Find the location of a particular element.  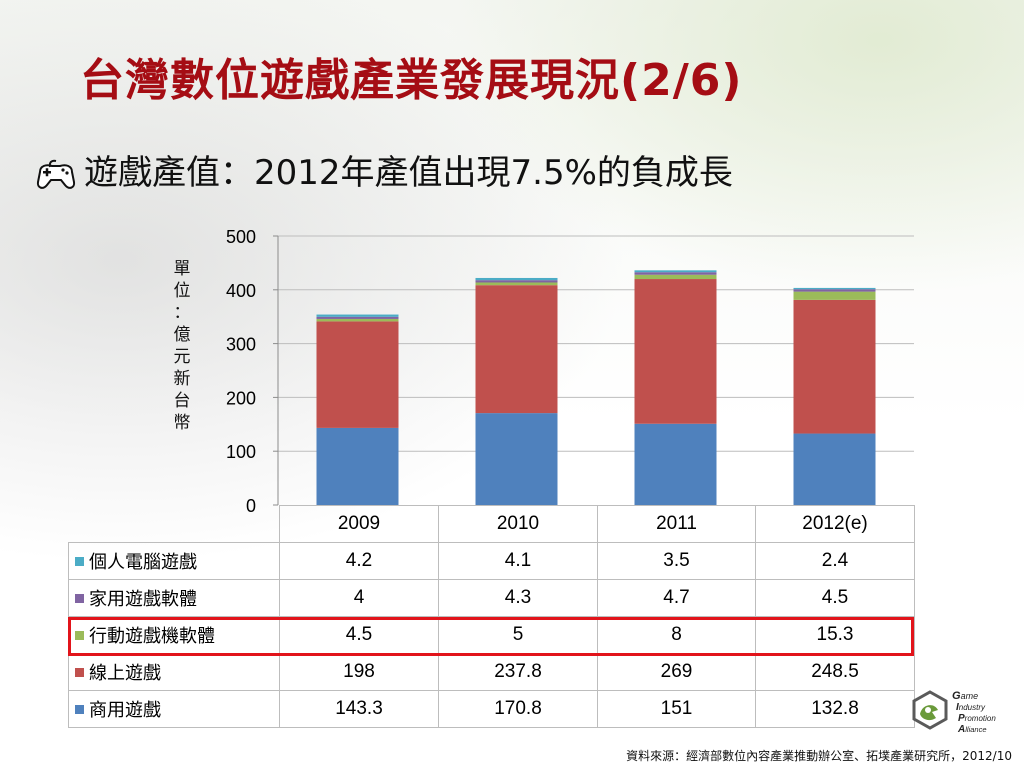

svg-text: Industry is located at coordinates (971, 707).